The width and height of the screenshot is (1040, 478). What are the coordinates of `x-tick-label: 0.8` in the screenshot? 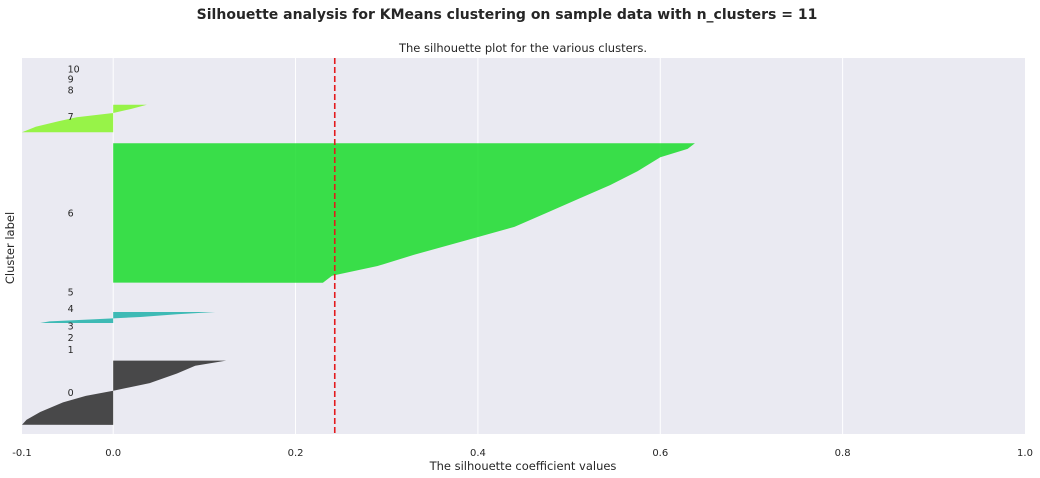 It's located at (843, 453).